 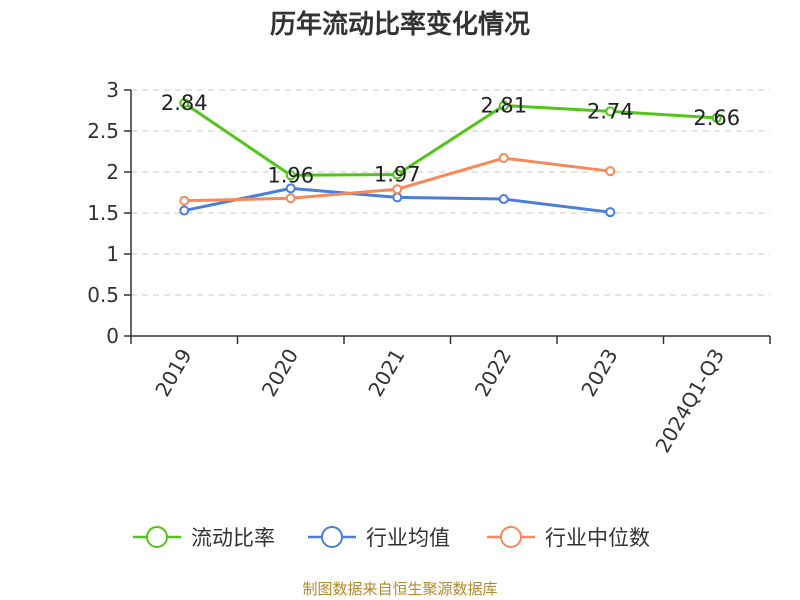 I want to click on chart-title: 历年流动比率变化情况, so click(x=399, y=25).